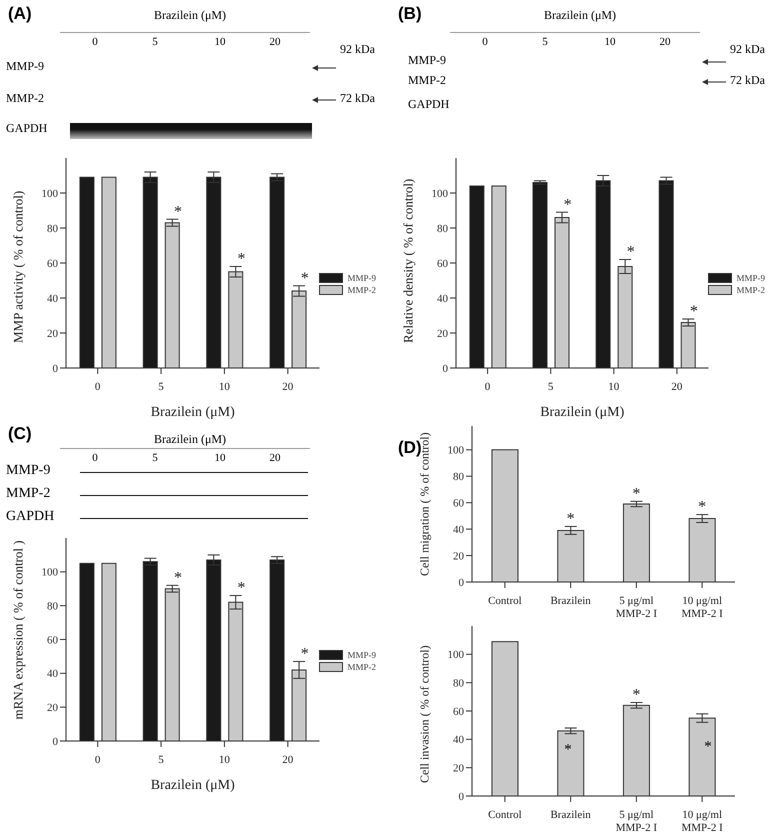 The height and width of the screenshot is (838, 779). What do you see at coordinates (410, 447) in the screenshot?
I see `text: (D)` at bounding box center [410, 447].